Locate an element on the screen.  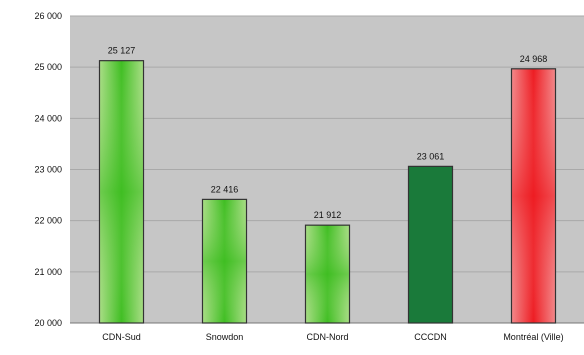
bar-value-label: 25 127 is located at coordinates (122, 51).